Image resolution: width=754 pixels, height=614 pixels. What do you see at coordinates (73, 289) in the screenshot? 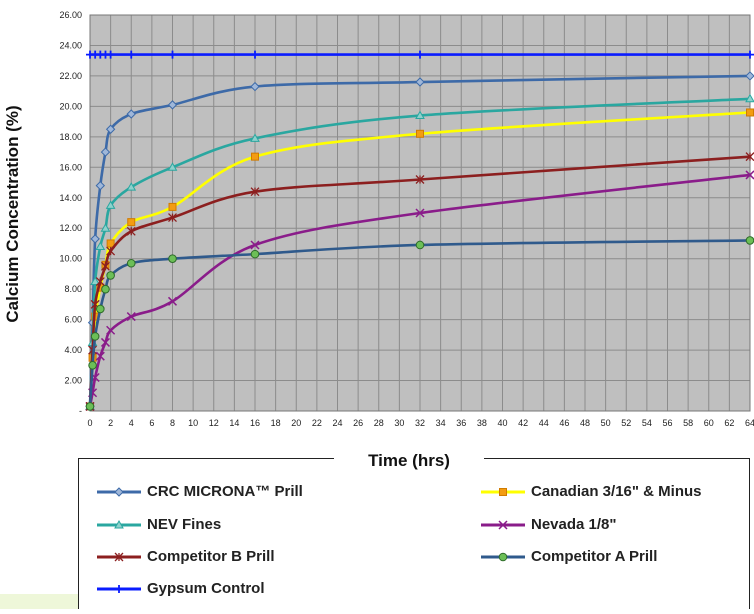
I see `y-tick-label: 8.00` at bounding box center [73, 289].